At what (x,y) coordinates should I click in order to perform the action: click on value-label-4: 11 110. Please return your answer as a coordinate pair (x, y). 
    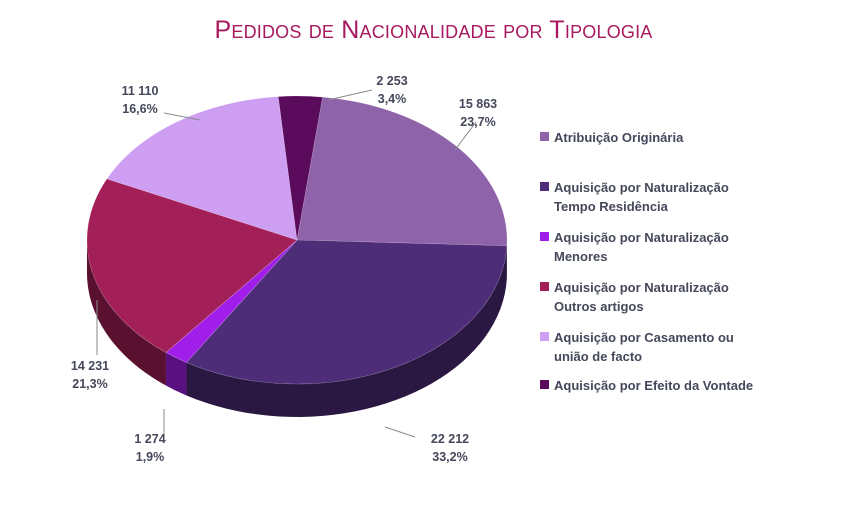
    Looking at the image, I should click on (140, 91).